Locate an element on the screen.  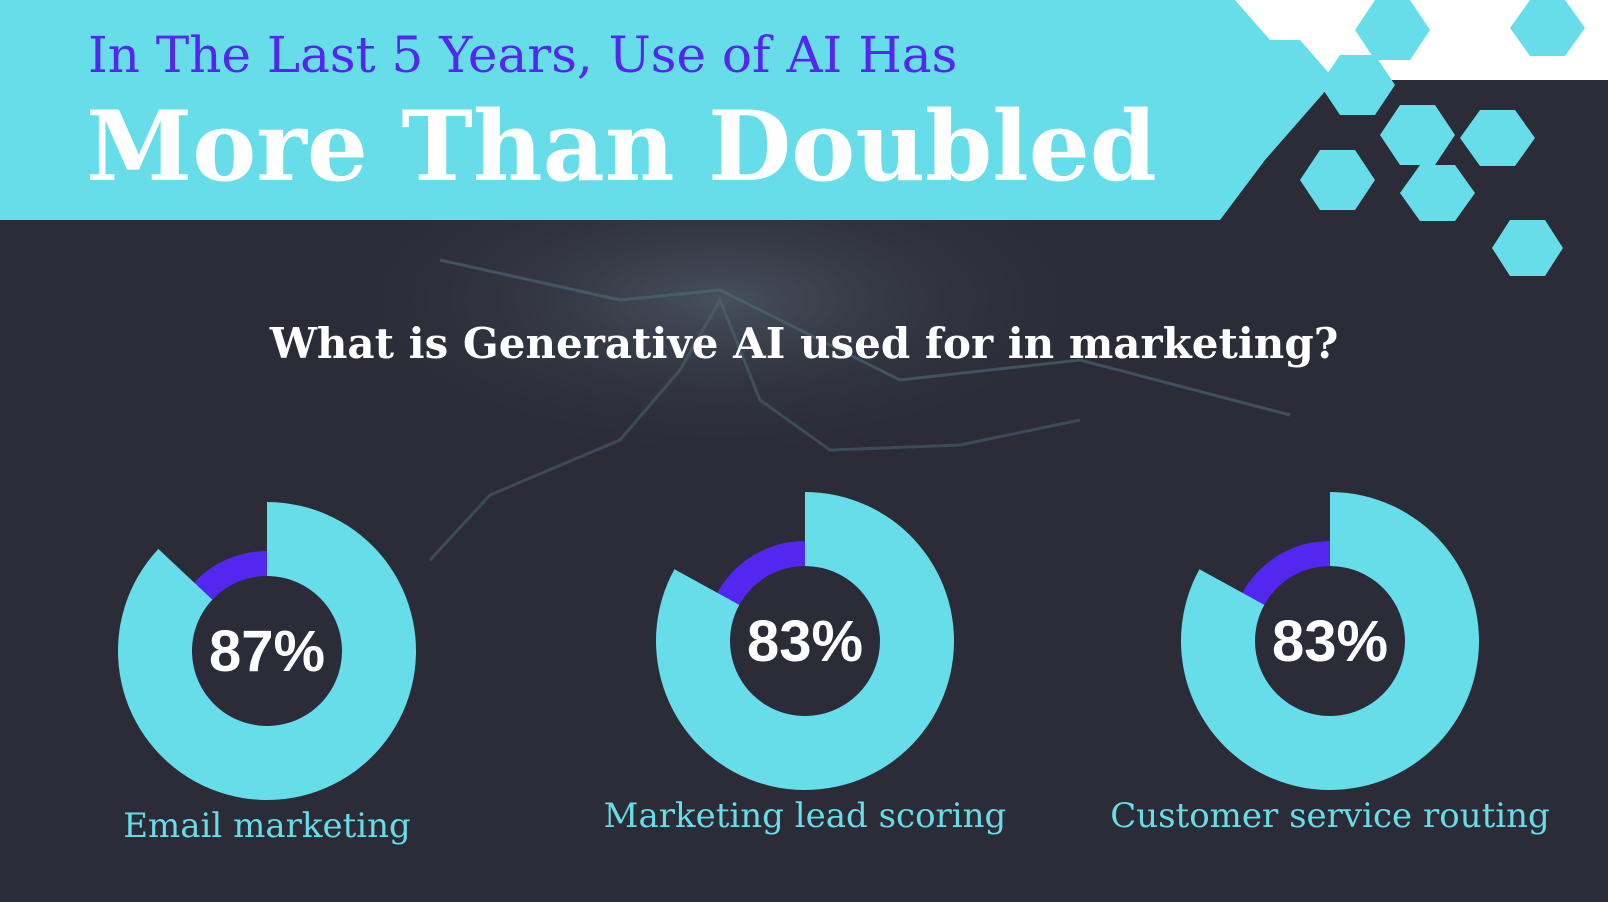
hexagons is located at coordinates (1442, 138).